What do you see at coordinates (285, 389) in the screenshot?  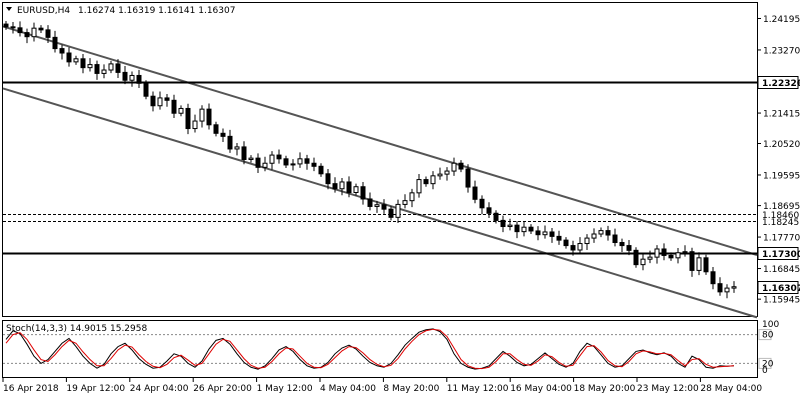 I see `time-tick-label: 1 May 12:00` at bounding box center [285, 389].